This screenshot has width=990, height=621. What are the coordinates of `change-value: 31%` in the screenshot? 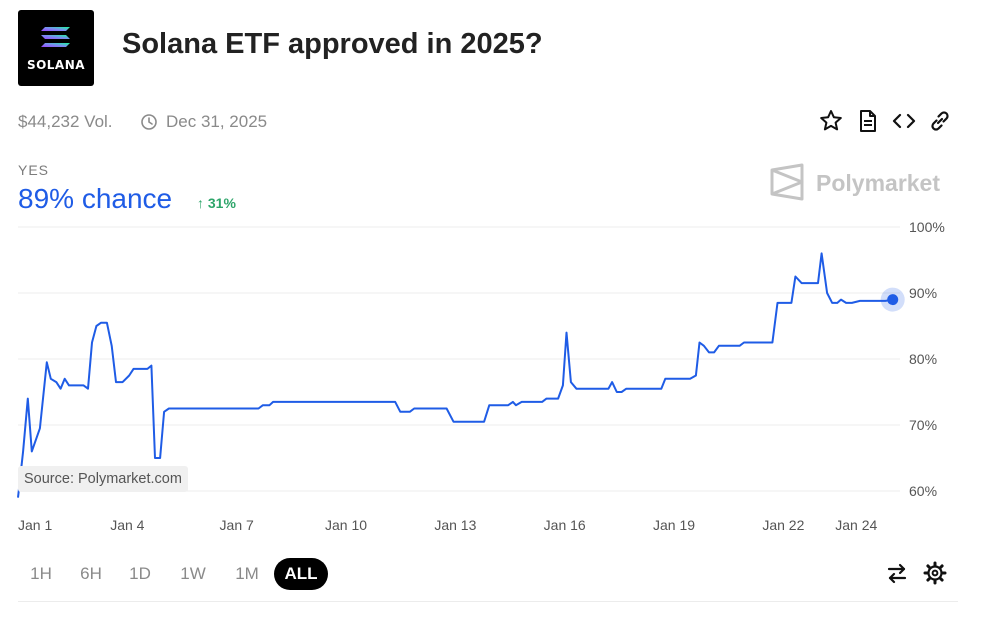 It's located at (221, 203).